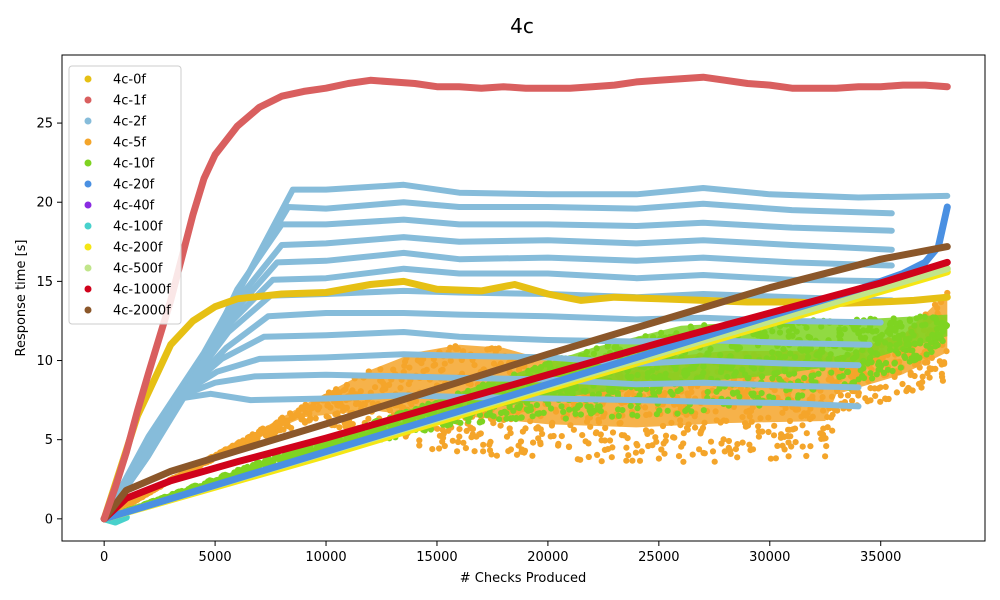 The height and width of the screenshot is (600, 1000). I want to click on legend-label: 4c-2f, so click(129, 122).